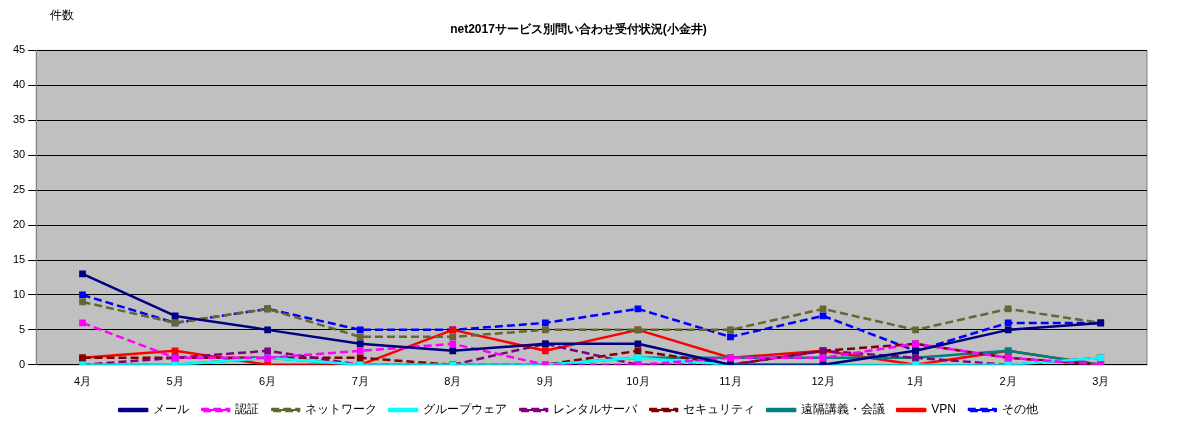 The height and width of the screenshot is (428, 1177). What do you see at coordinates (823, 381) in the screenshot?
I see `x-tick-label: 12月` at bounding box center [823, 381].